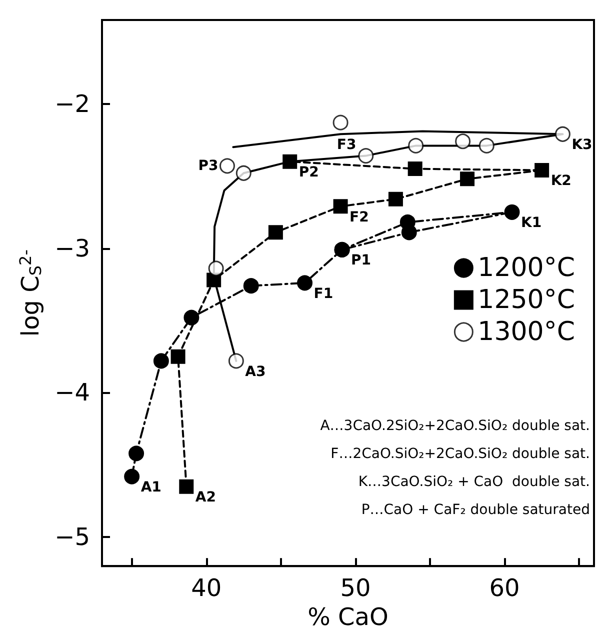 Image resolution: width=602 pixels, height=634 pixels. Describe the element at coordinates (582, 145) in the screenshot. I see `annotation: K3` at that location.